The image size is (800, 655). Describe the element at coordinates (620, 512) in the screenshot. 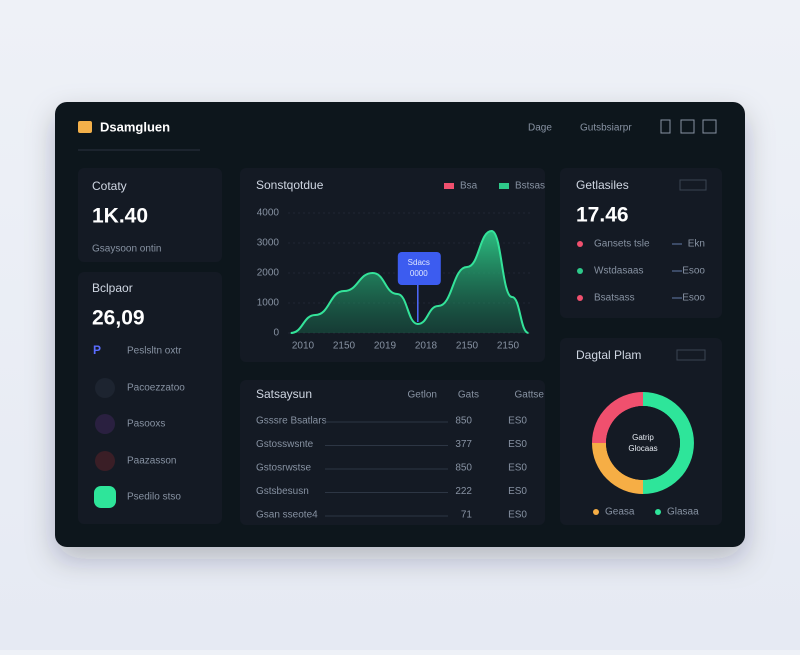

I see `legend-label: Geasa` at that location.